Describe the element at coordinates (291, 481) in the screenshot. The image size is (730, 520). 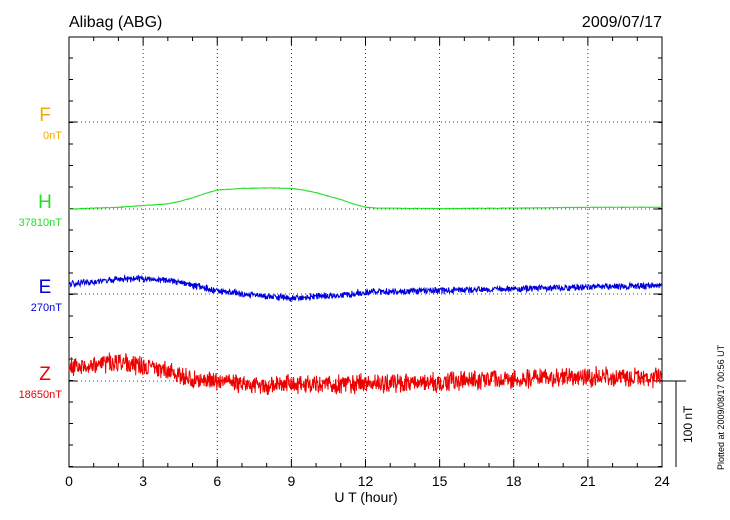
I see `x-tick-label: 9` at that location.